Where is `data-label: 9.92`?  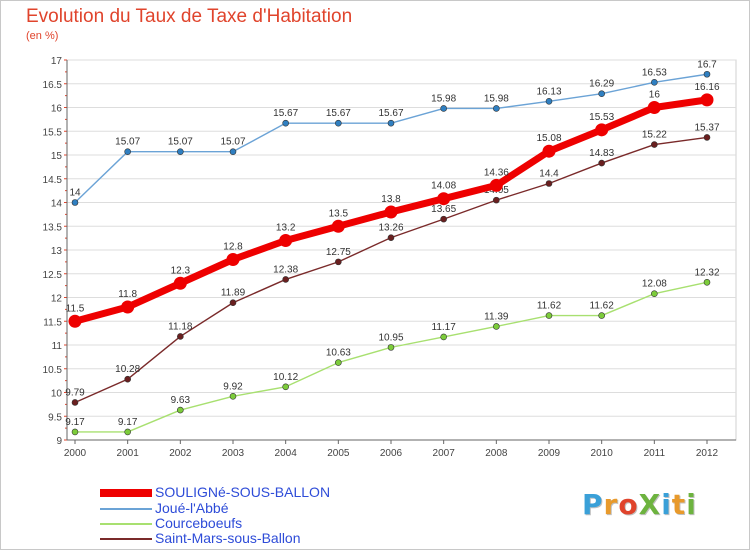 data-label: 9.92 is located at coordinates (233, 386).